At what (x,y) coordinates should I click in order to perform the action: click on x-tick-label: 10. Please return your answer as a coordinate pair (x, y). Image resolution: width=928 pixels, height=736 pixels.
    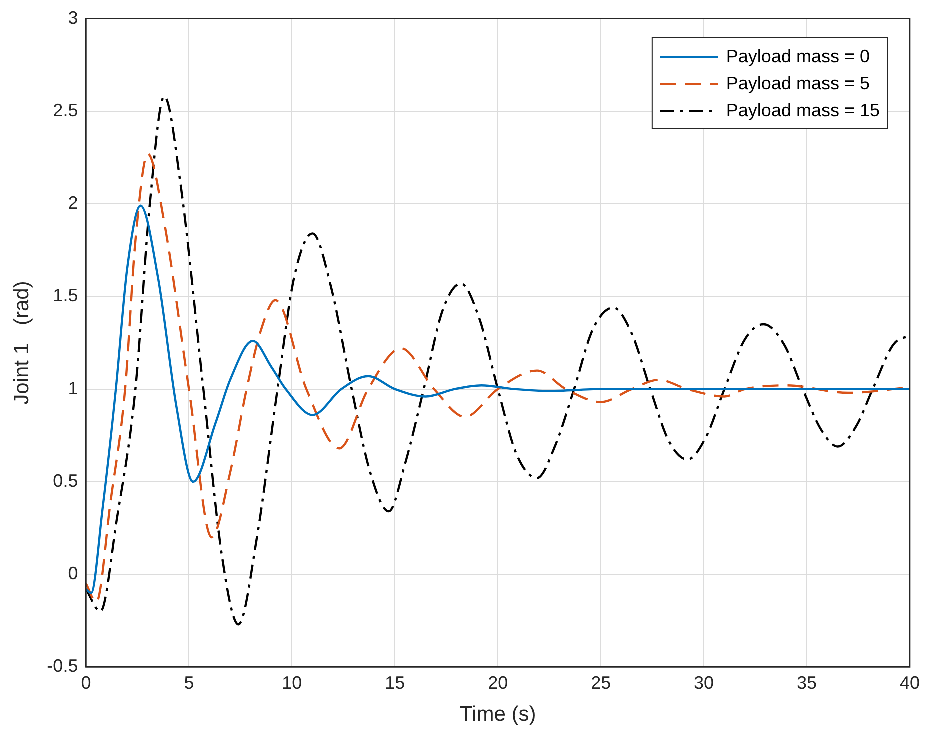
    Looking at the image, I should click on (292, 682).